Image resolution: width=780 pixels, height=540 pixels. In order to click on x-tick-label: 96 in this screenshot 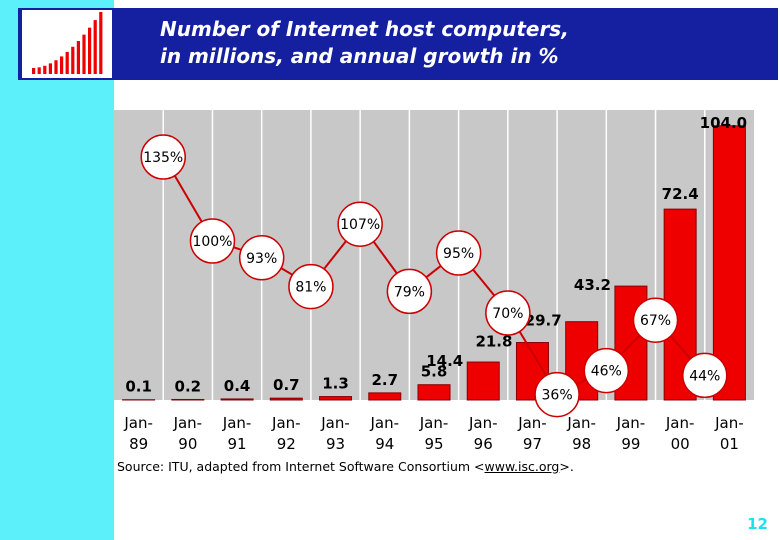, I will do `click(483, 444)`.